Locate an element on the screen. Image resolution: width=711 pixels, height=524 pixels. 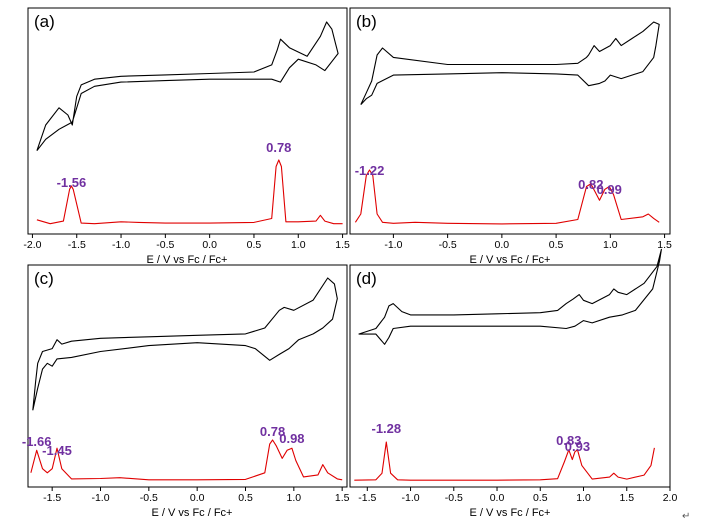
panel-b-x-tick-label: 0.0 is located at coordinates (502, 245).